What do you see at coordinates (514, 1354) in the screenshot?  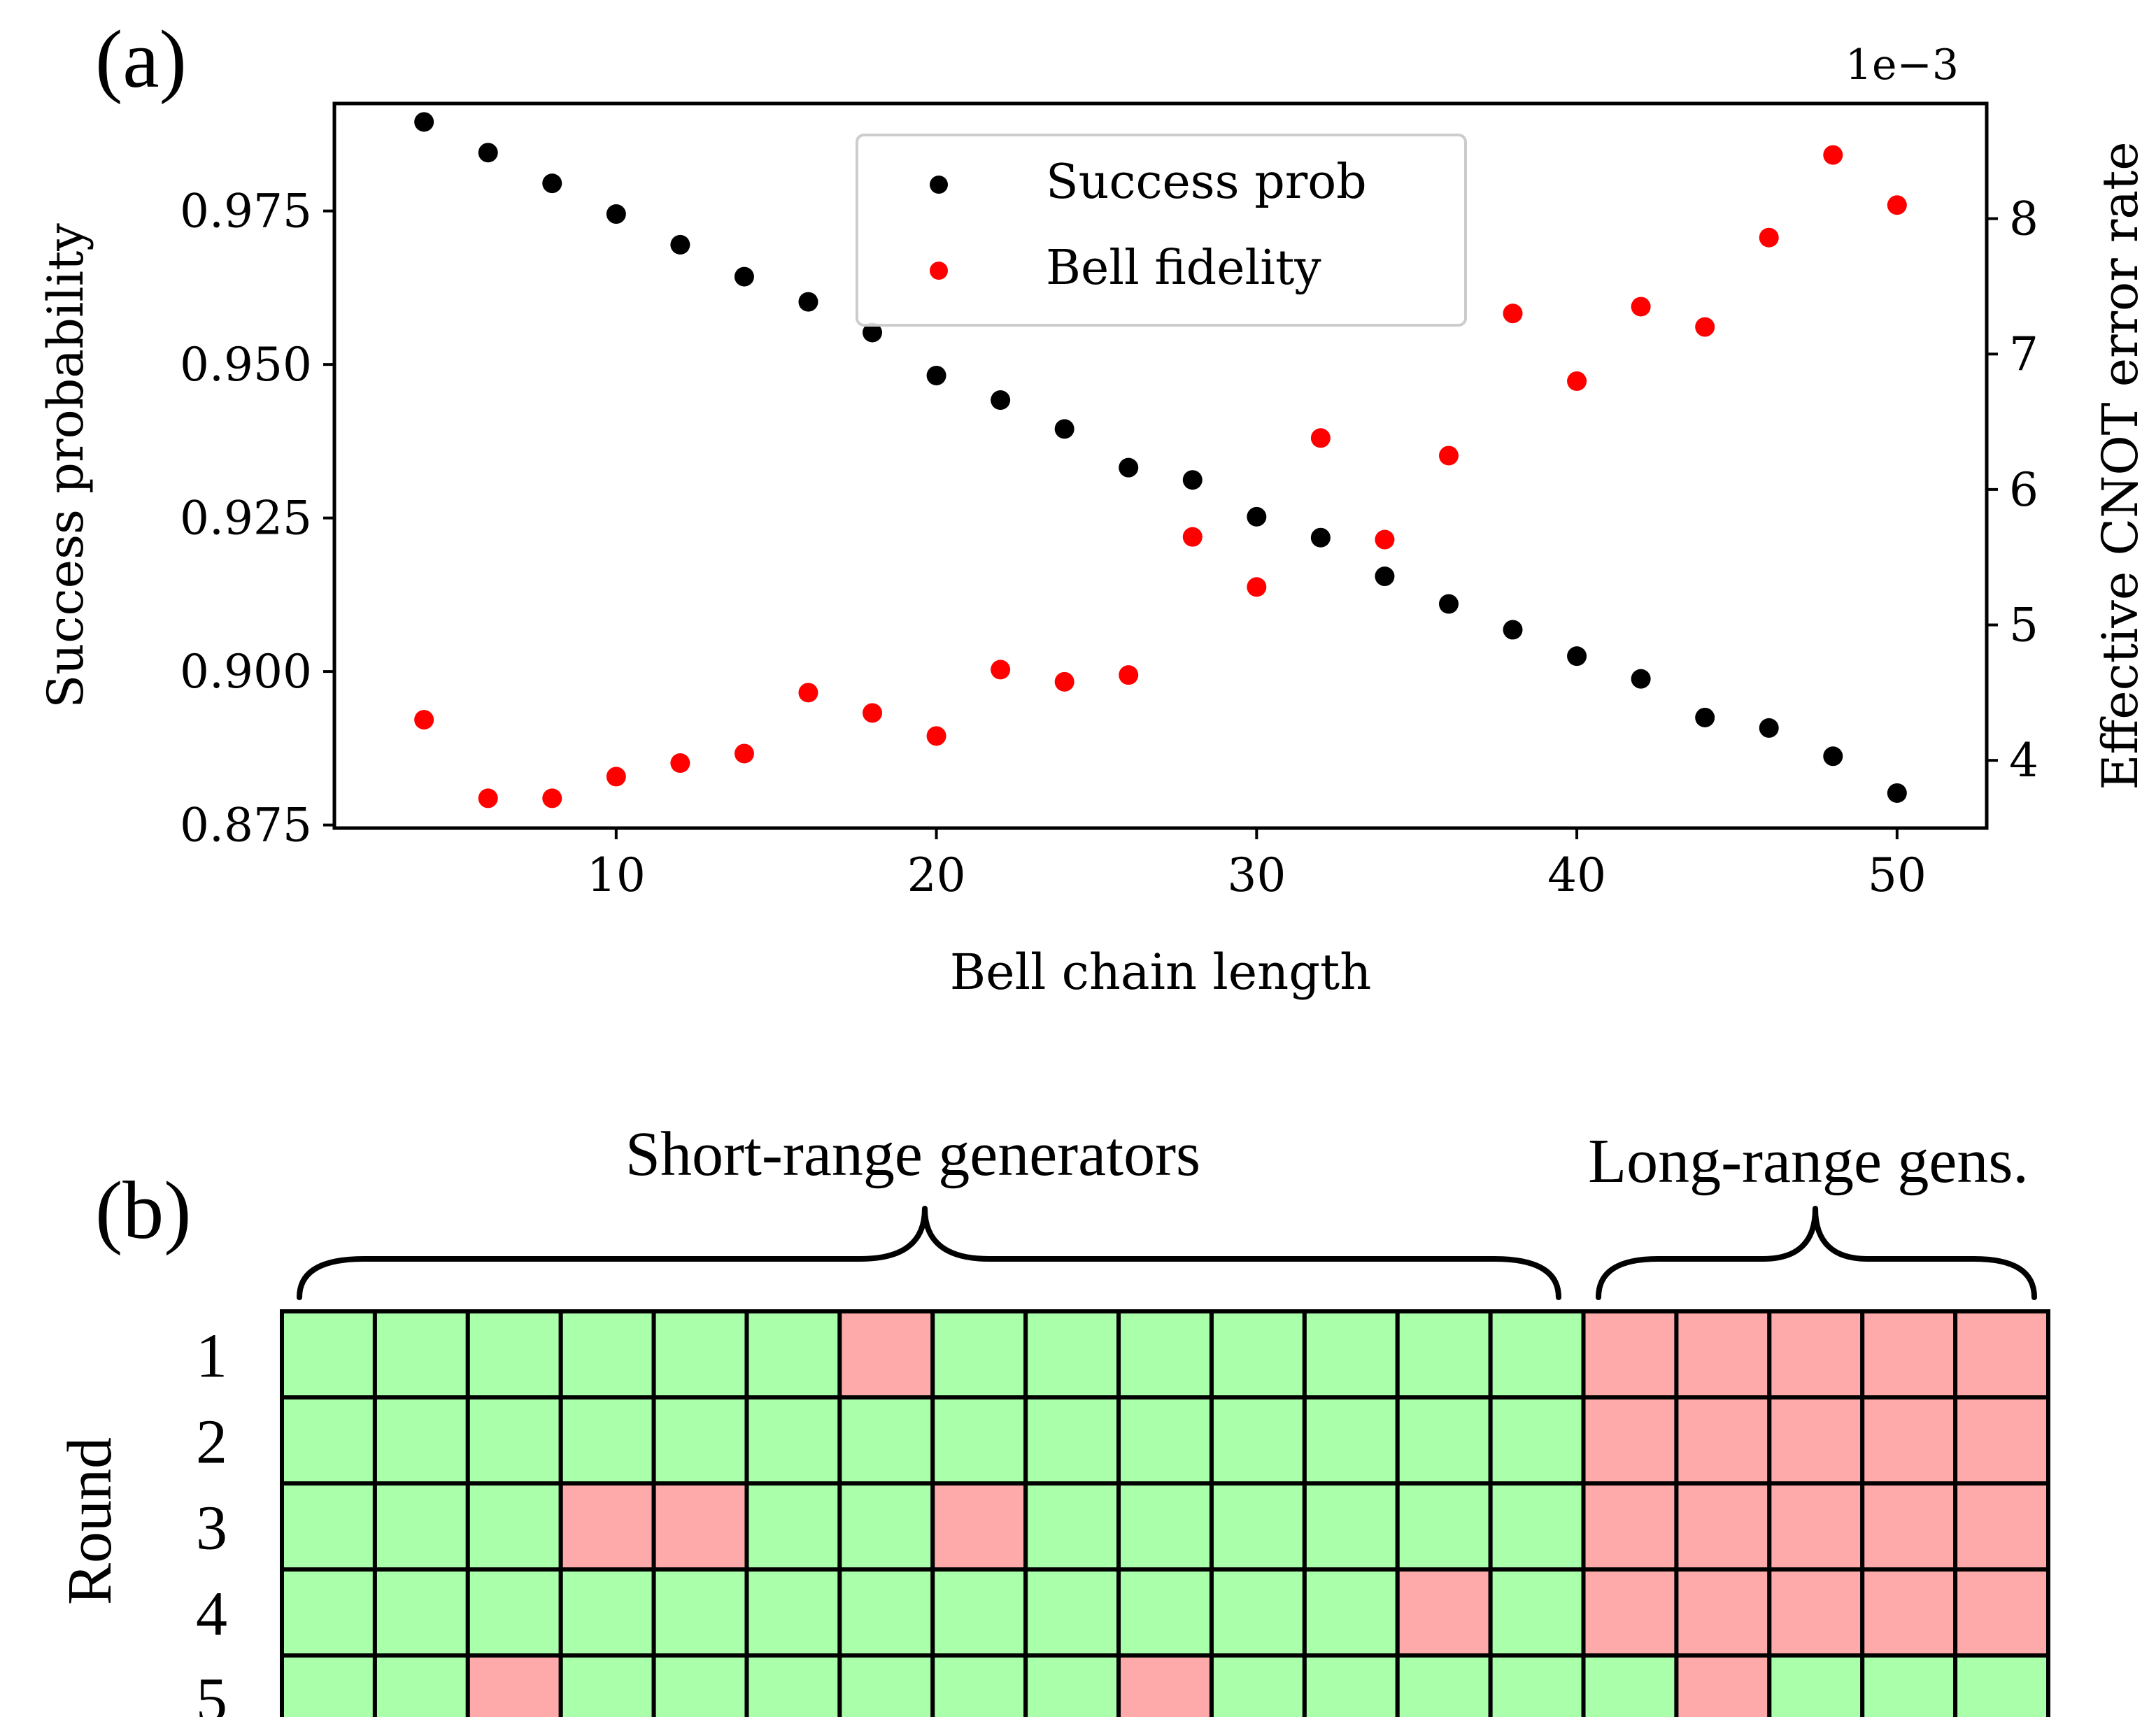 I see `round-1-cell-3-pass` at bounding box center [514, 1354].